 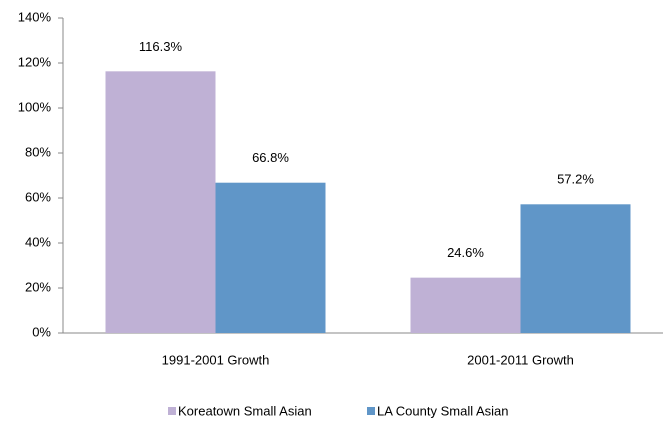 What do you see at coordinates (35, 16) in the screenshot?
I see `y-tick-label: 140%` at bounding box center [35, 16].